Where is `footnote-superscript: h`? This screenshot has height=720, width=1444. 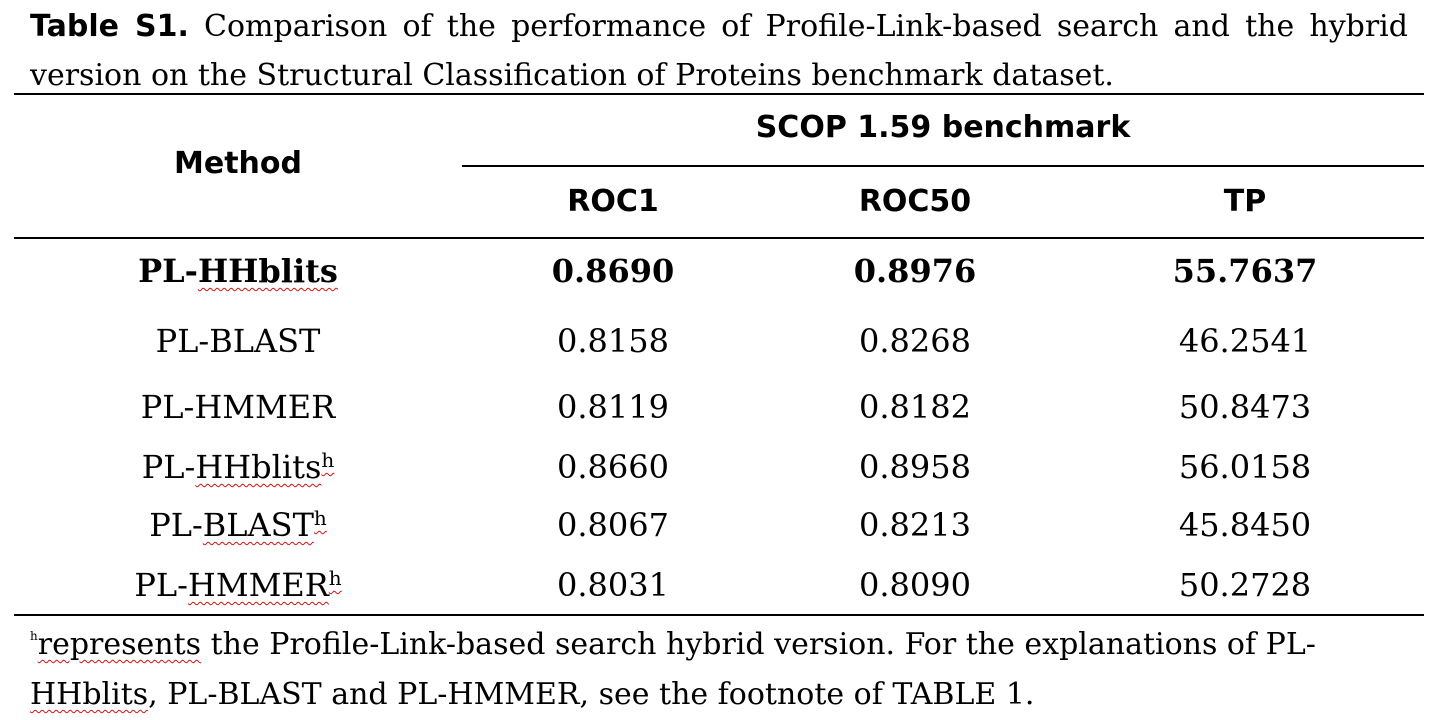 footnote-superscript: h is located at coordinates (34, 636).